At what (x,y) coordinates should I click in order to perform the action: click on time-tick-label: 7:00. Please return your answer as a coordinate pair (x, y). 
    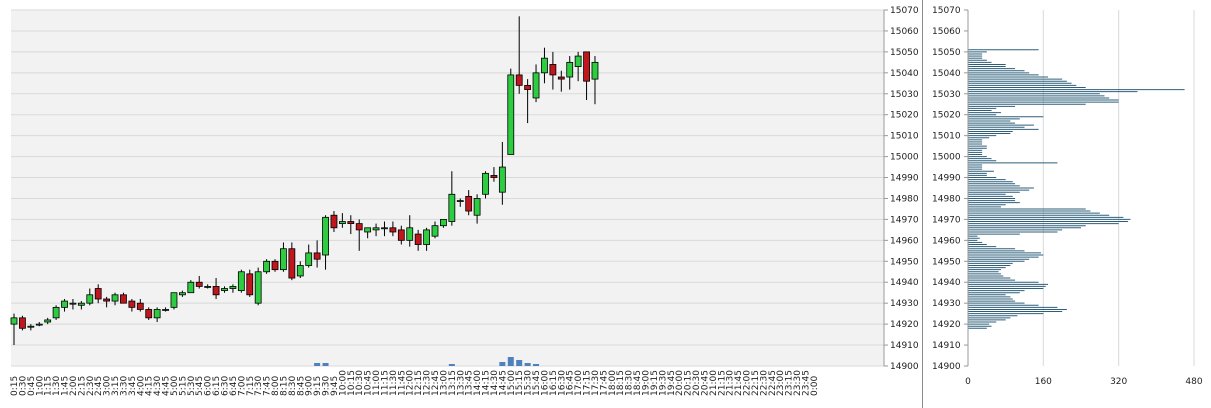
    Looking at the image, I should click on (242, 386).